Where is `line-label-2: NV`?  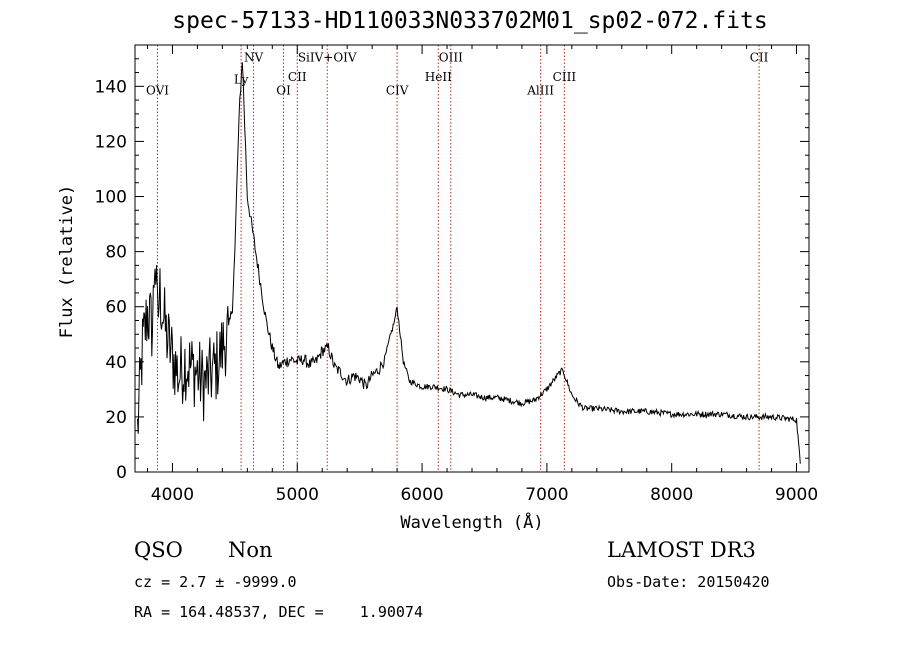 line-label-2: NV is located at coordinates (254, 58).